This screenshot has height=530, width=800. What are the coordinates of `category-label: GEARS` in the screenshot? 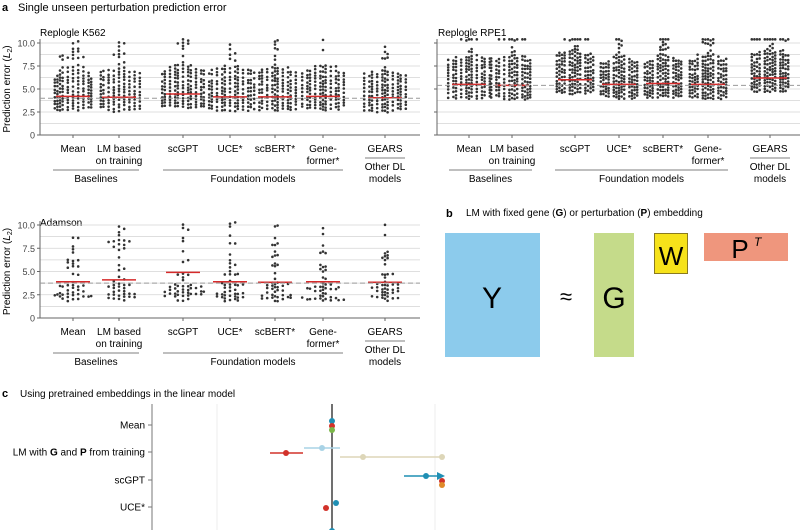 It's located at (384, 332).